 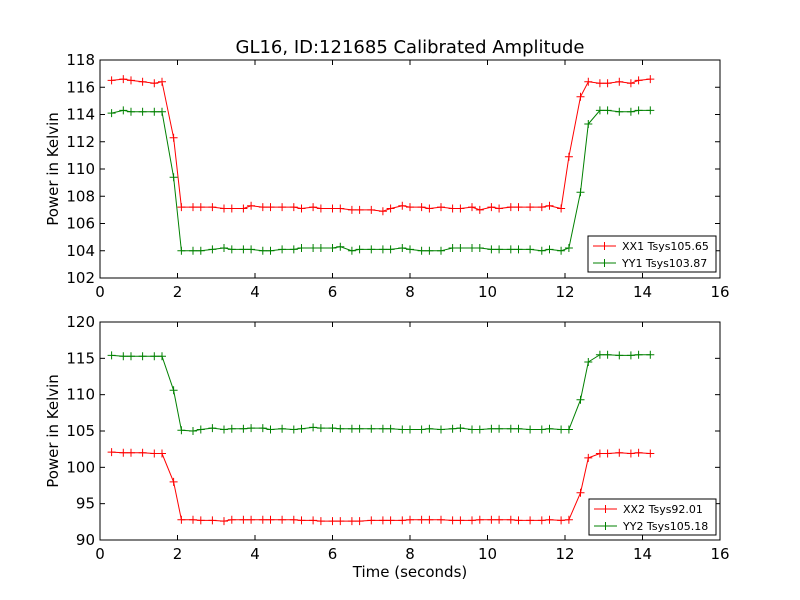 What do you see at coordinates (719, 554) in the screenshot?
I see `x-tick-label: 16` at bounding box center [719, 554].